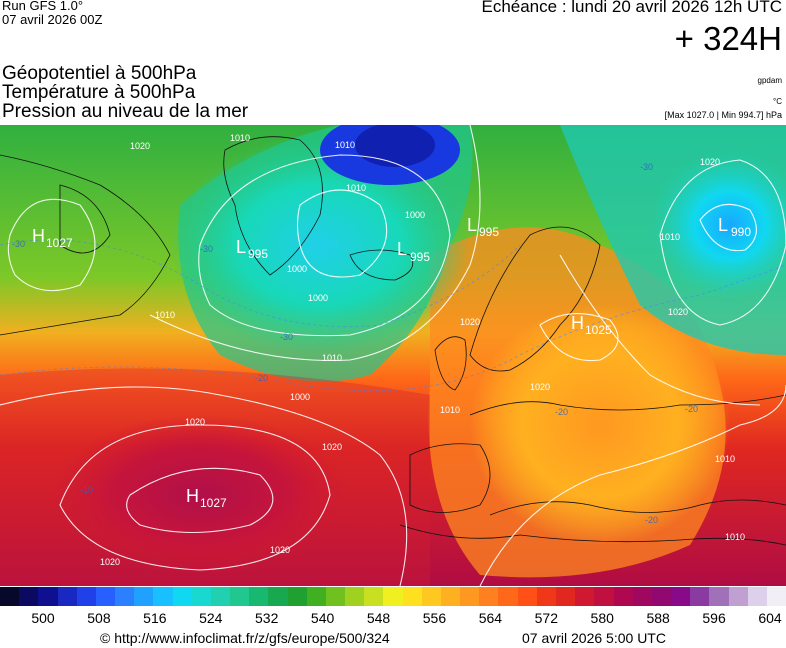  Describe the element at coordinates (450, 363) in the screenshot. I see `british-isles-coast` at that location.